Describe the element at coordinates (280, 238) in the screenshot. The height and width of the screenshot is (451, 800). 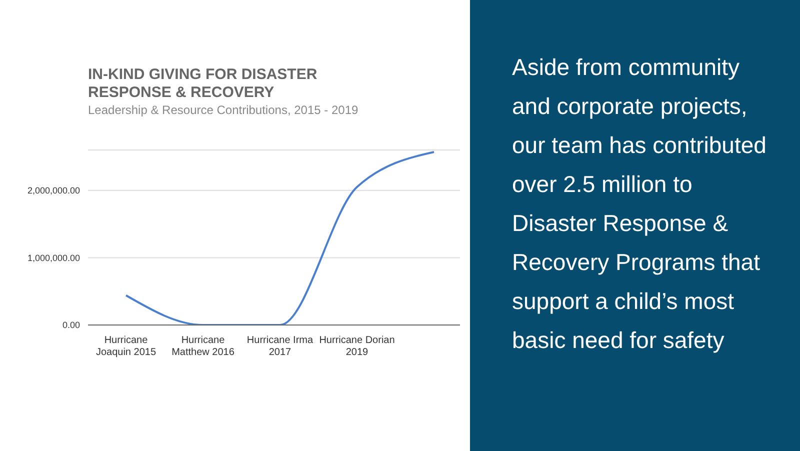
I see `line-series` at that location.